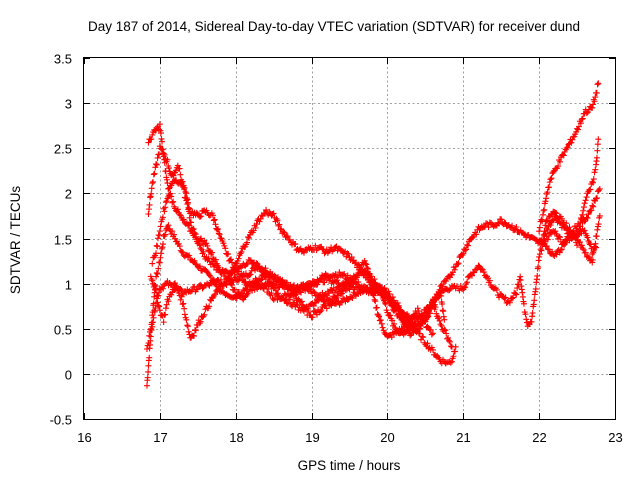 The image size is (640, 480). What do you see at coordinates (63, 149) in the screenshot?
I see `y-tick-label: 2.5` at bounding box center [63, 149].